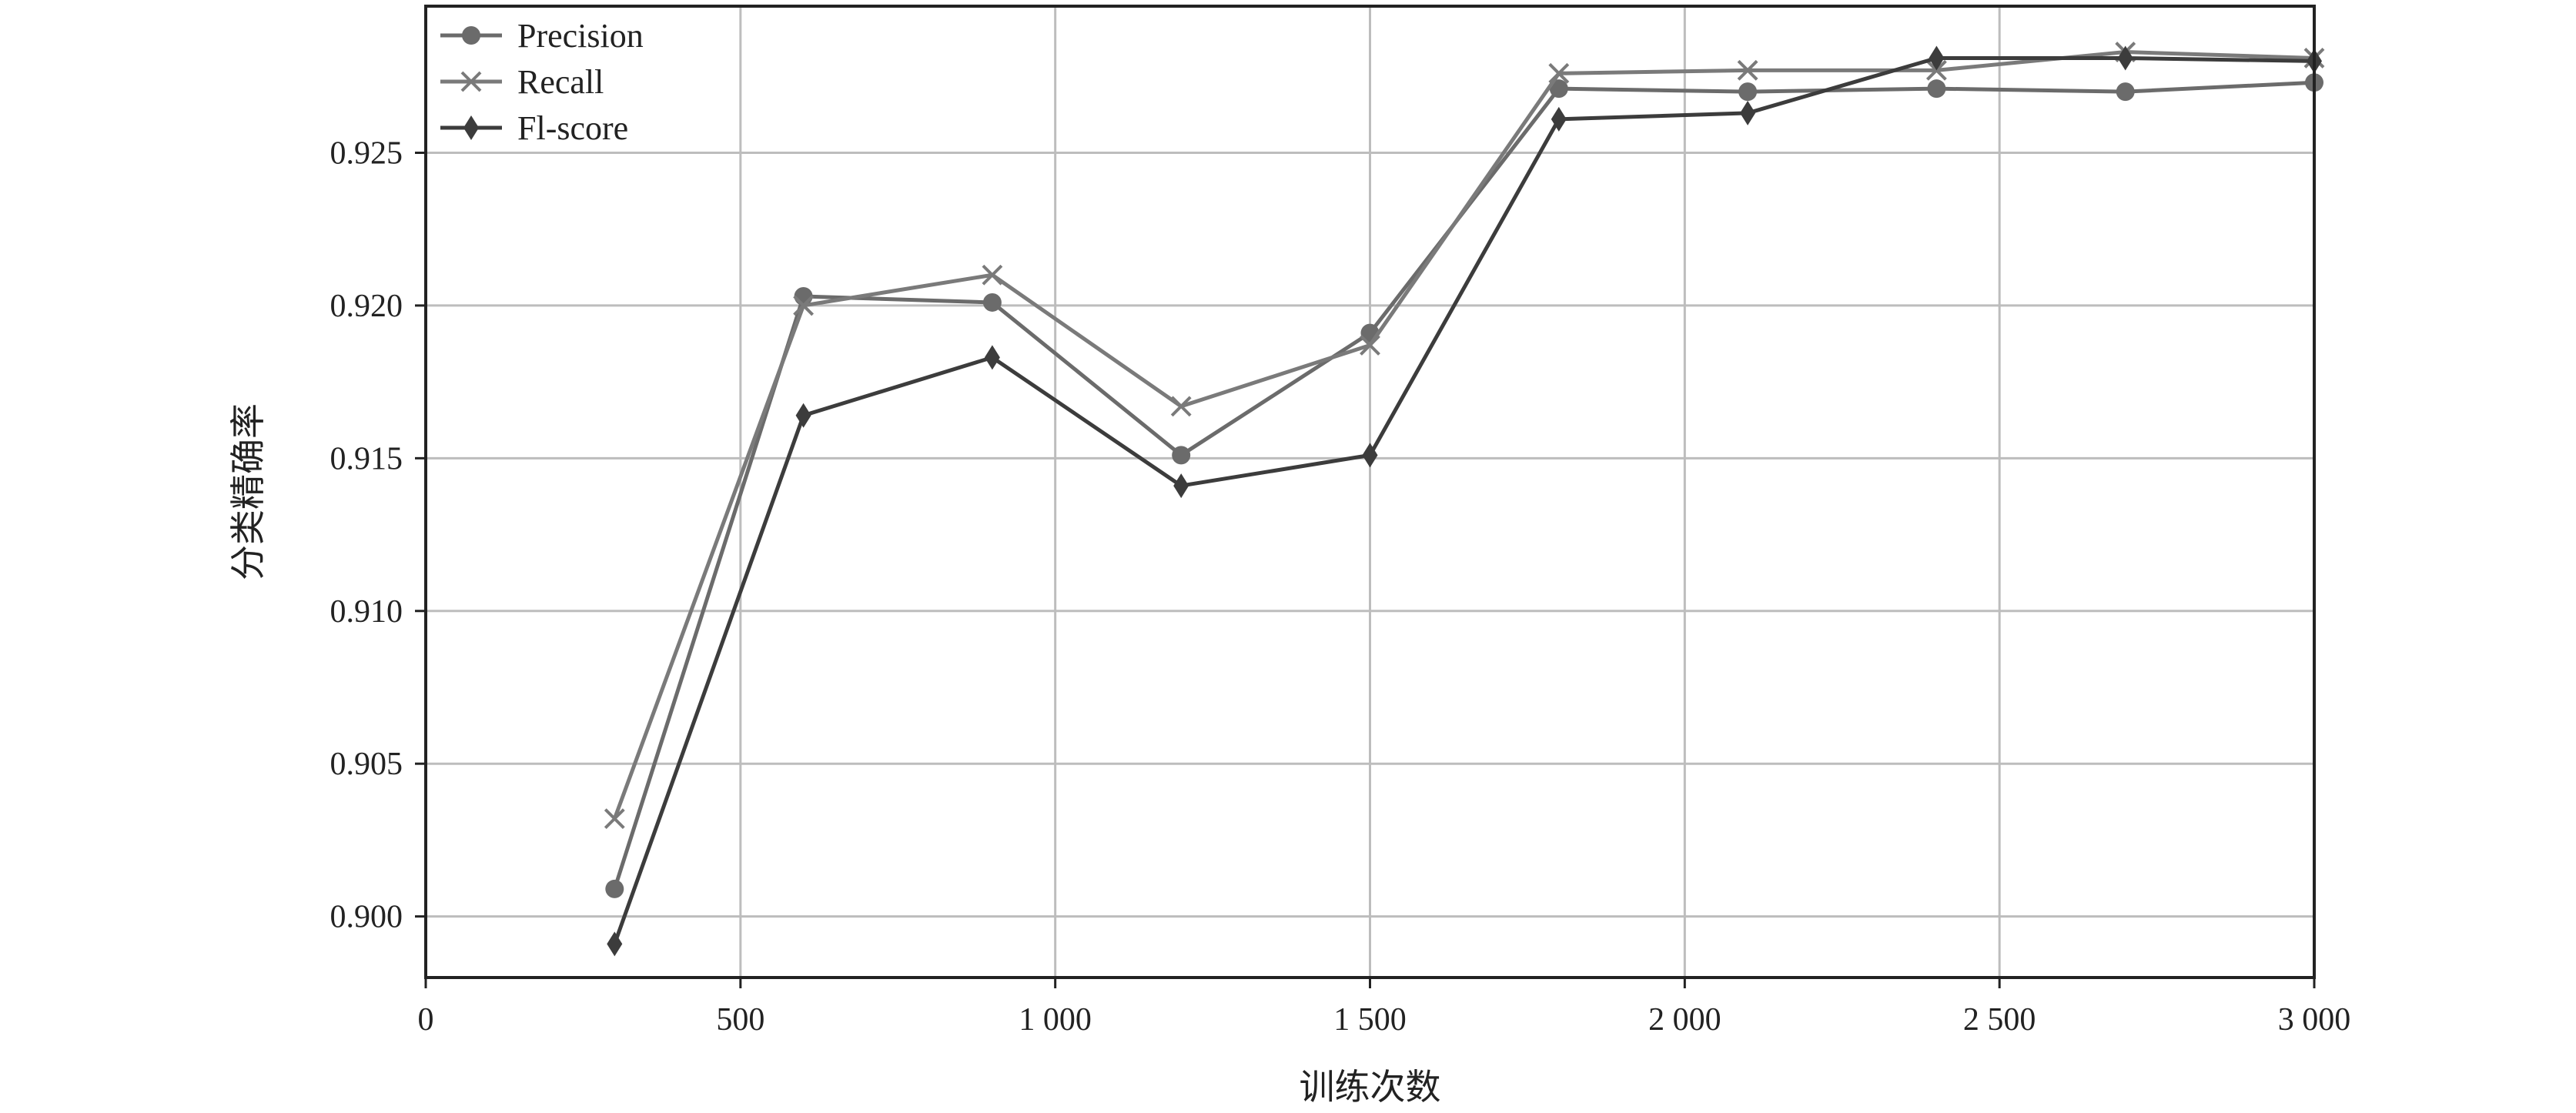 This screenshot has height=1113, width=2576. What do you see at coordinates (366, 612) in the screenshot?
I see `y-tick-label: 0.910` at bounding box center [366, 612].